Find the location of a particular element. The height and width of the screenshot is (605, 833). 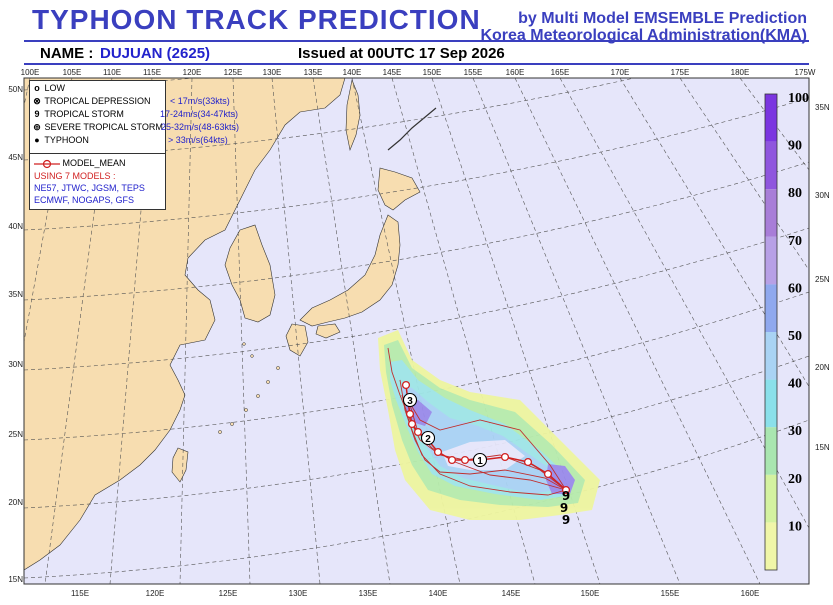

colorbar-label: 60 is located at coordinates (795, 288).